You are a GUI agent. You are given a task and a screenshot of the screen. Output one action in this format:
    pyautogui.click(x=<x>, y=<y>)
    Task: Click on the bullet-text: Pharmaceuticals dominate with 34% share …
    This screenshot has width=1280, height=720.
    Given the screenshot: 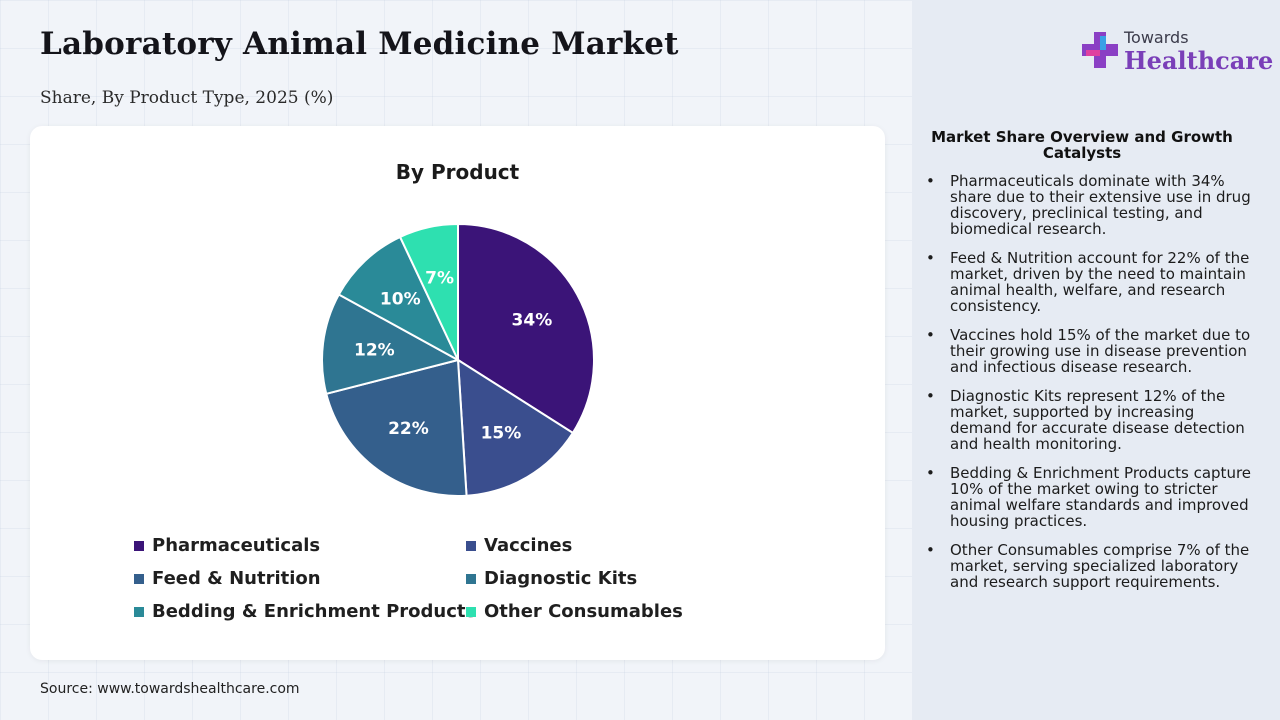 What is the action you would take?
    pyautogui.click(x=1100, y=205)
    